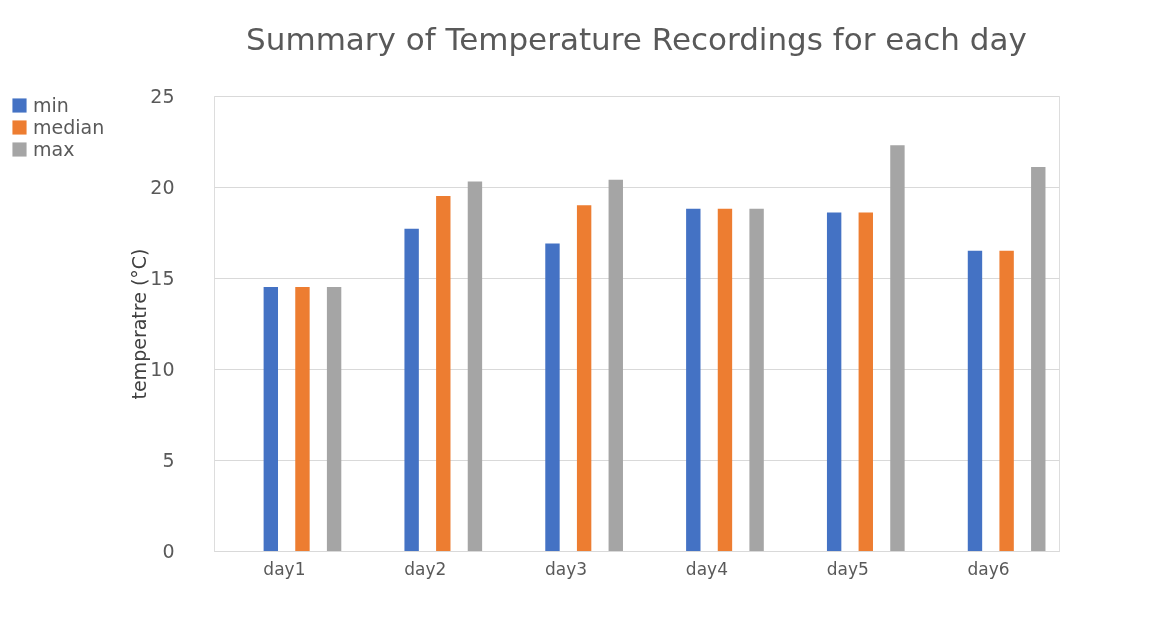 This screenshot has width=1149, height=639. Describe the element at coordinates (566, 568) in the screenshot. I see `x-tick-label: day3` at that location.